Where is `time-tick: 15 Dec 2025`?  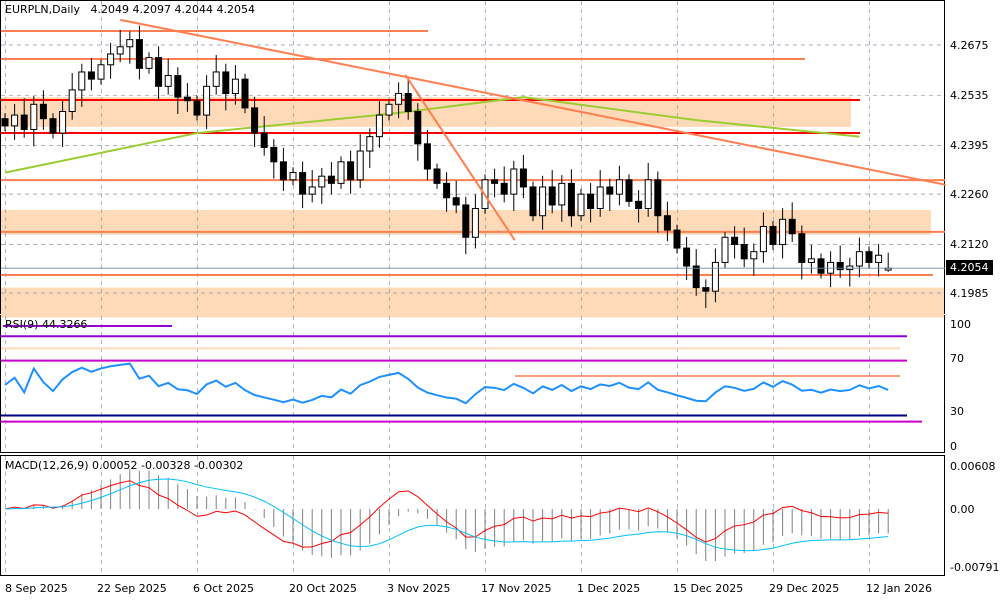 time-tick: 15 Dec 2025 is located at coordinates (708, 588).